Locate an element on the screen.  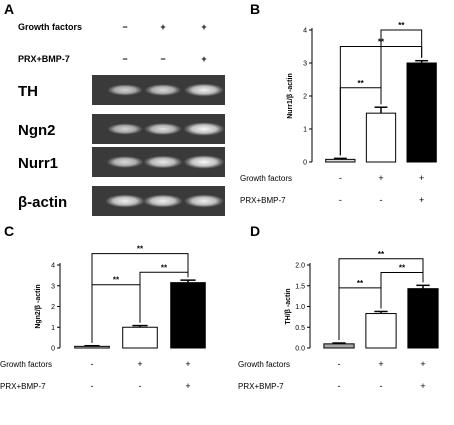
panel-a-gene-label: β-actin is located at coordinates (42, 202).